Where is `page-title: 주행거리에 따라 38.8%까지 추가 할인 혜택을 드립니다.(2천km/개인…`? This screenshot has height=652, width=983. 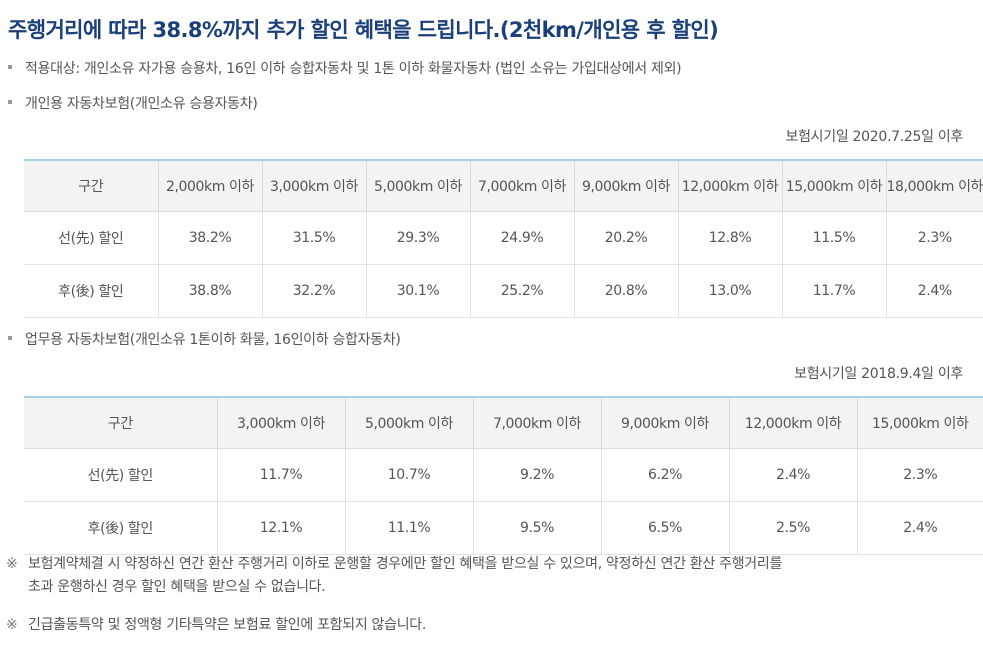
page-title: 주행거리에 따라 38.8%까지 추가 할인 혜택을 드립니다.(2천km/개인… is located at coordinates (363, 30).